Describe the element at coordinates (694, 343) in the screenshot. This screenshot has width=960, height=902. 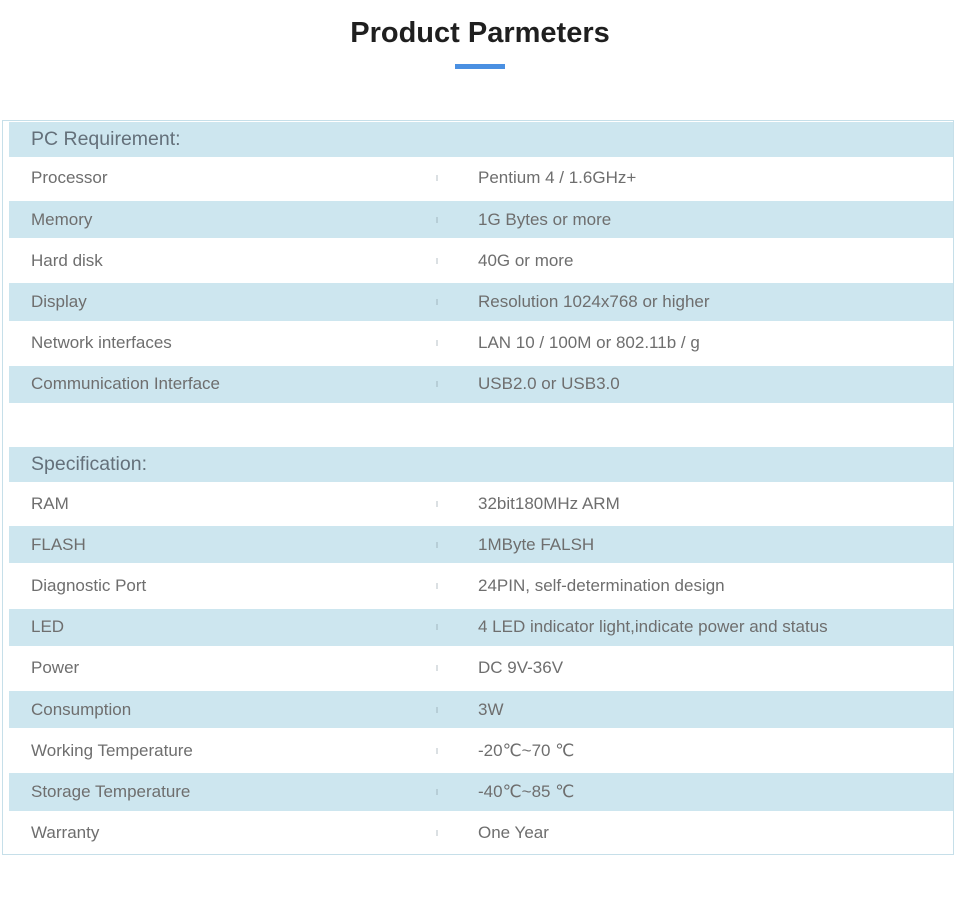
I see `spec-value: LAN 10 / 100M or 802.11b / g` at that location.